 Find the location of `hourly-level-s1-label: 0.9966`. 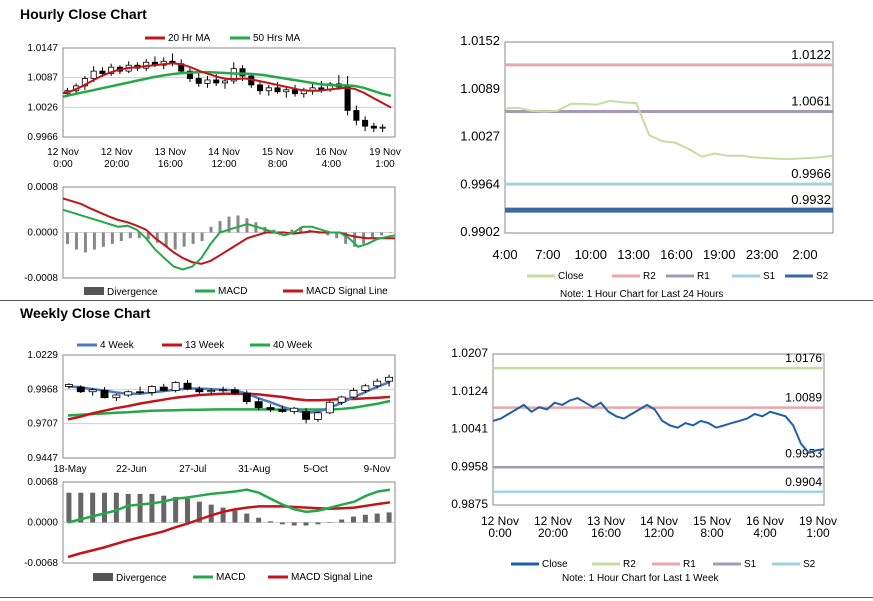

hourly-level-s1-label: 0.9966 is located at coordinates (811, 173).